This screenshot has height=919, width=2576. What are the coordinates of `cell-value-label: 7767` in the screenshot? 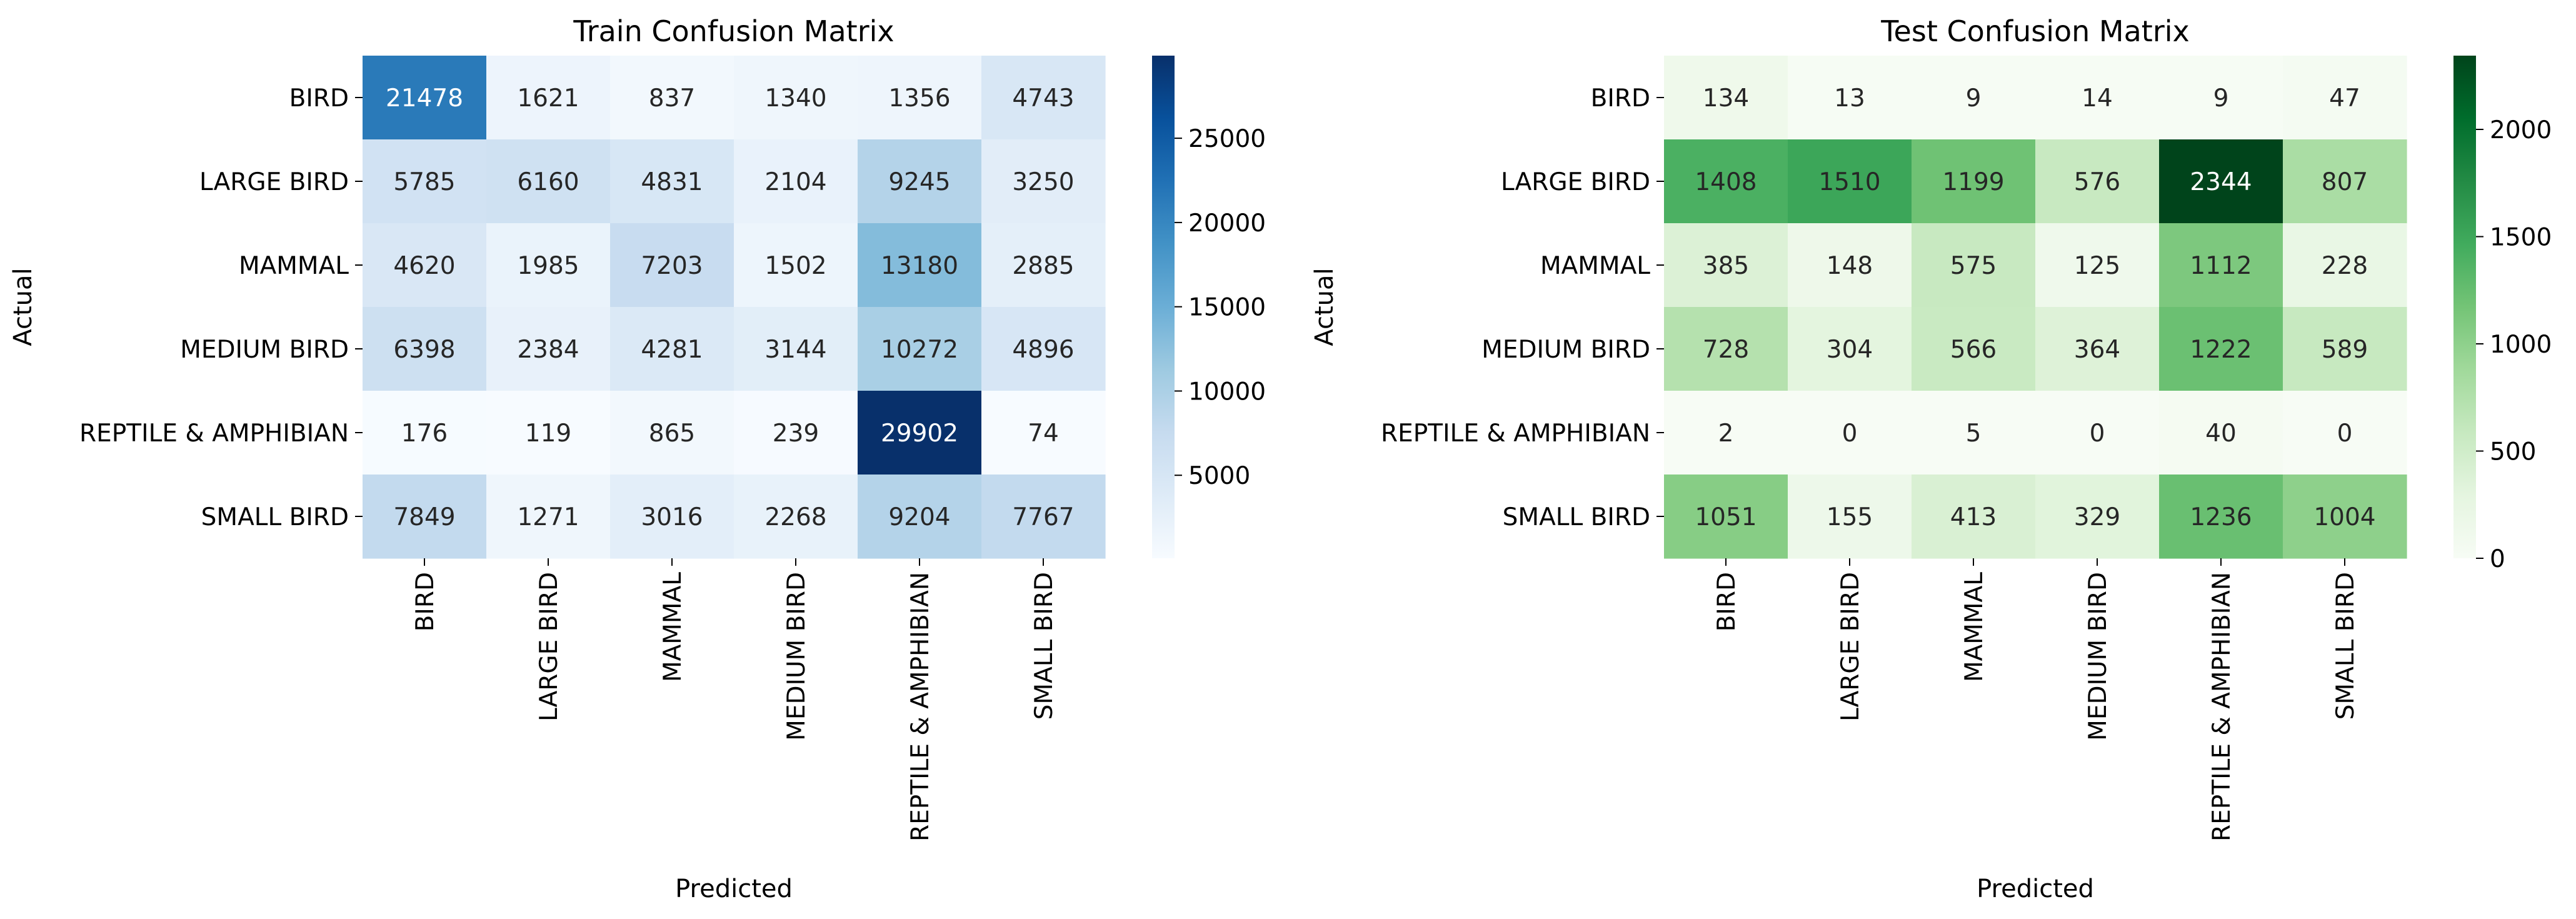 It's located at (1043, 517).